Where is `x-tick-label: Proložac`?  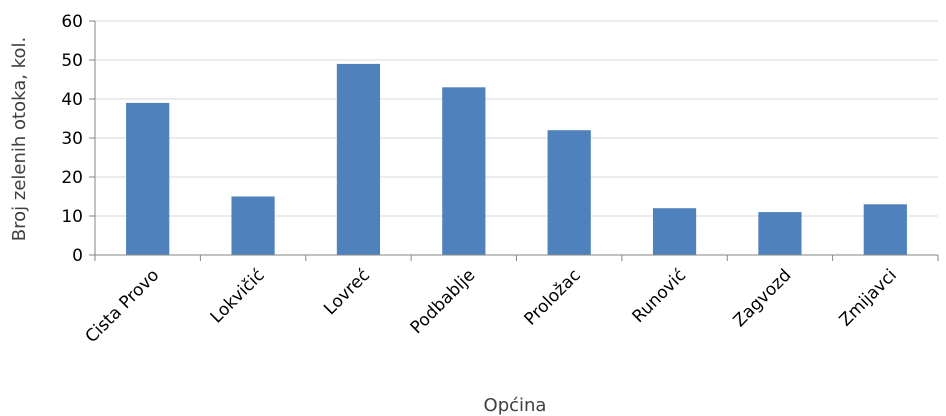
x-tick-label: Proložac is located at coordinates (553, 297).